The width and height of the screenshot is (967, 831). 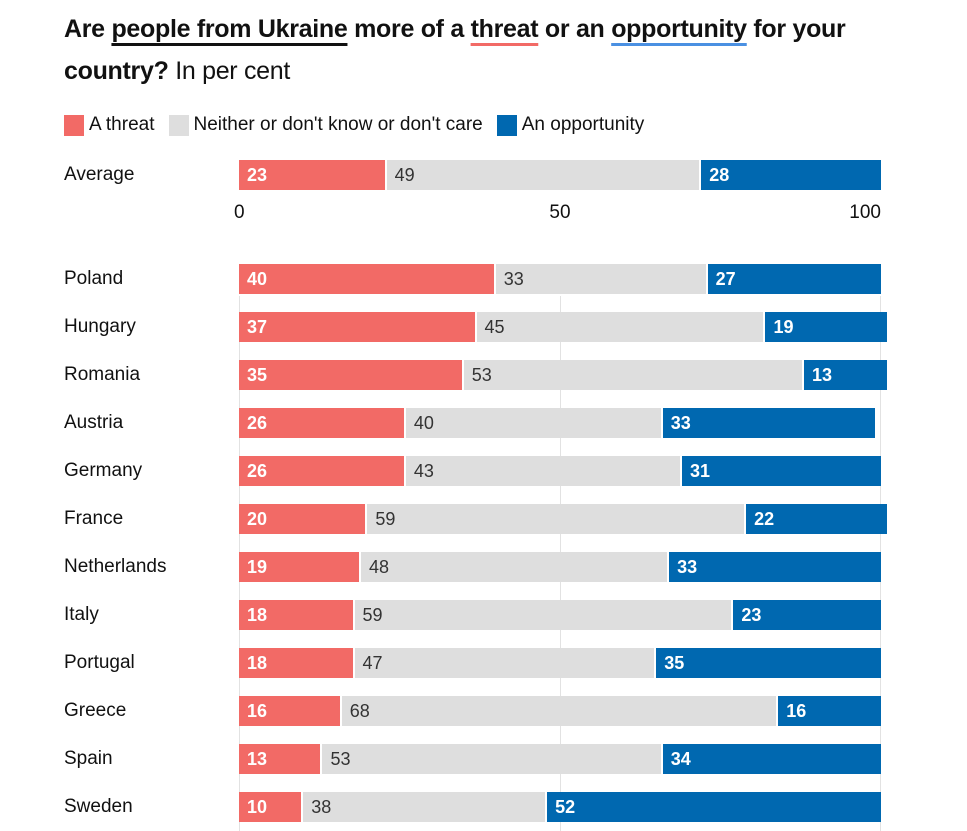 What do you see at coordinates (81, 614) in the screenshot?
I see `row-label: Italy` at bounding box center [81, 614].